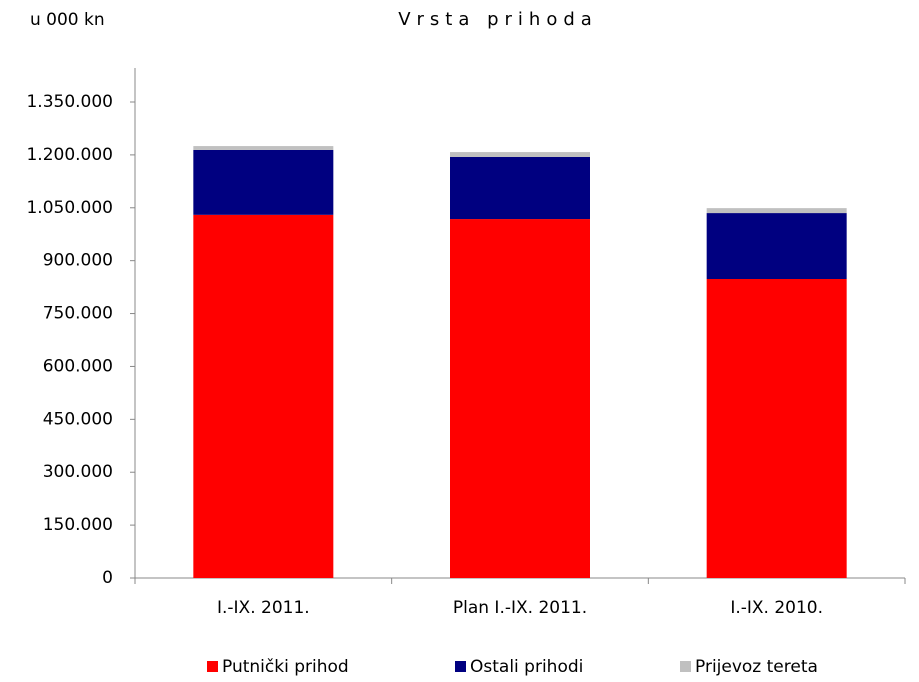 Image resolution: width=919 pixels, height=682 pixels. I want to click on y-tick-label: 1.050.000, so click(69, 208).